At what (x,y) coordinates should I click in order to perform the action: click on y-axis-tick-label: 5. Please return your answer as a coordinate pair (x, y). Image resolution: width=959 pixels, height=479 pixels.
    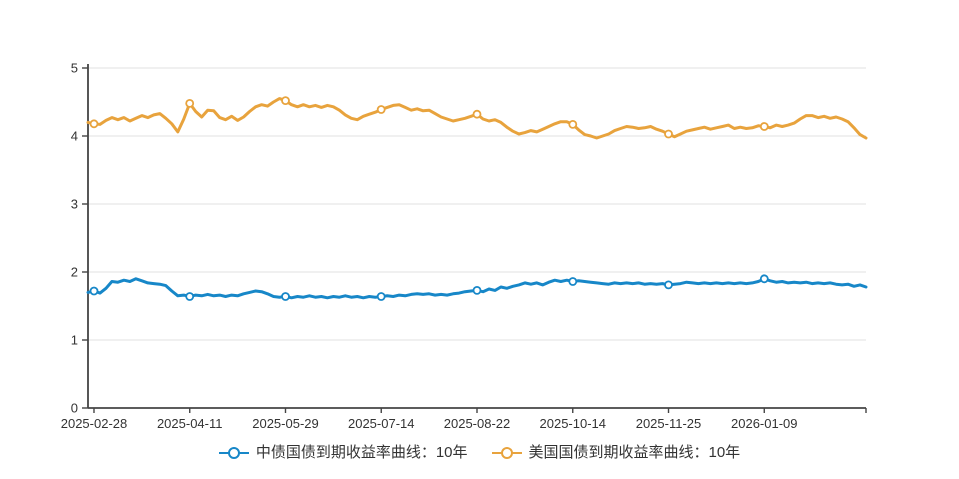
    Looking at the image, I should click on (74, 68).